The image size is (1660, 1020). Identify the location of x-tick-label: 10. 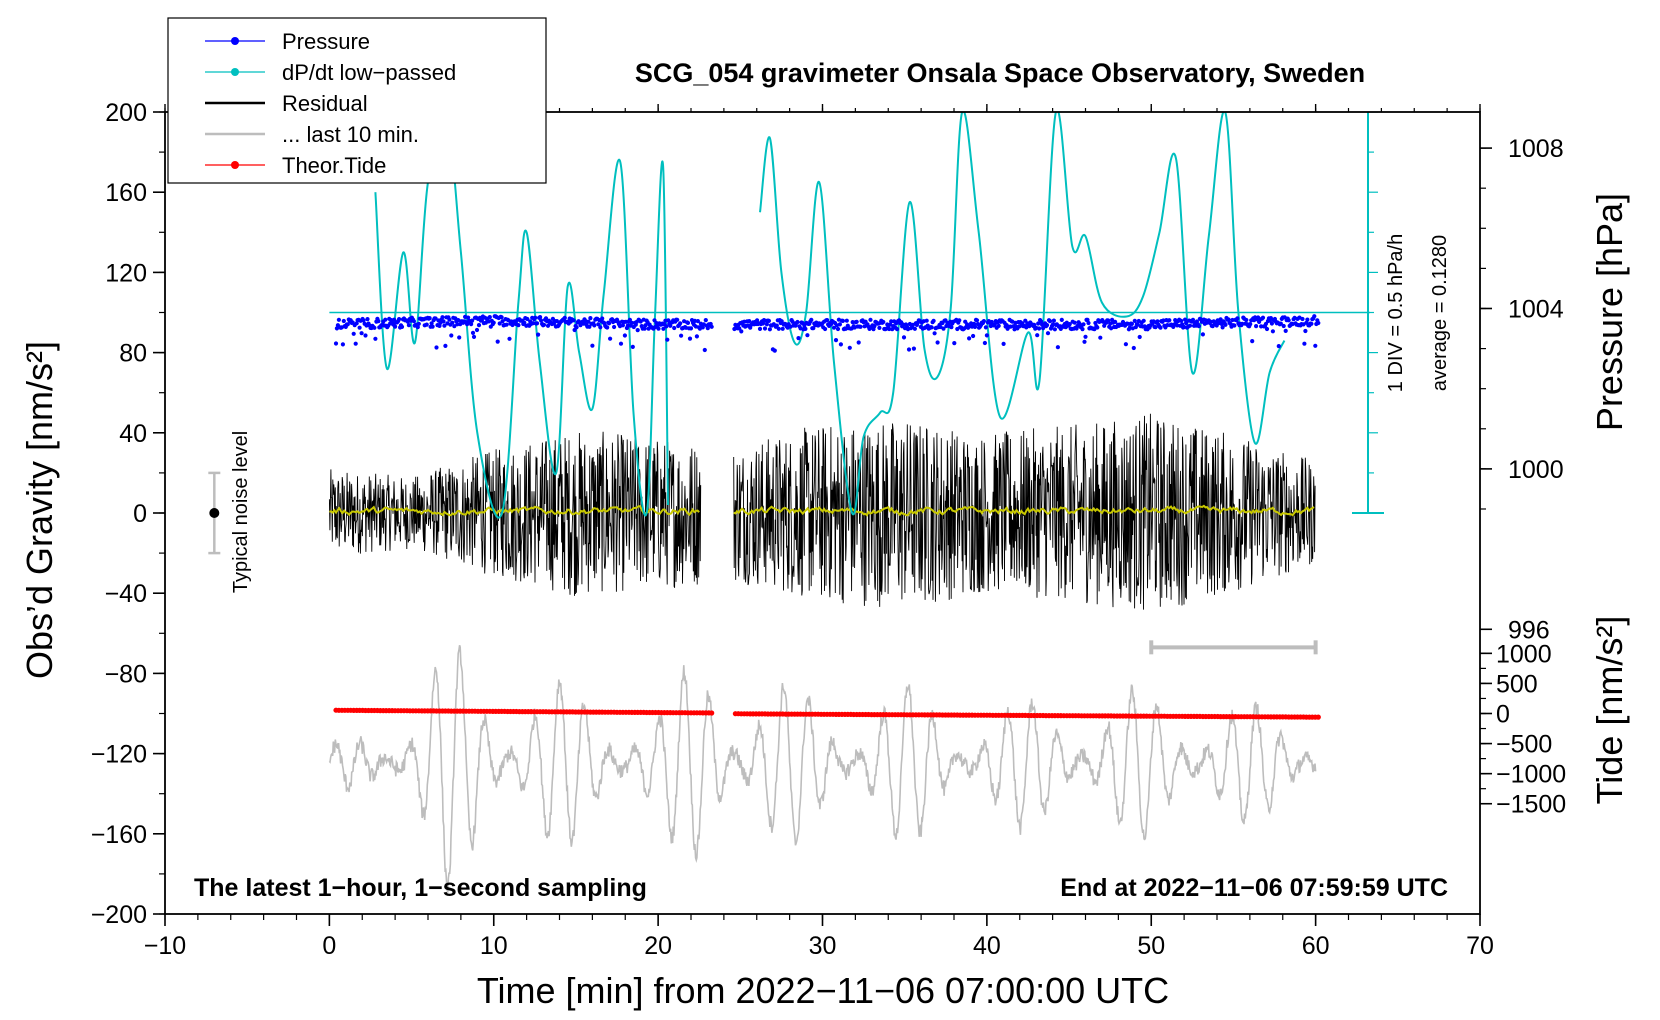
(494, 946).